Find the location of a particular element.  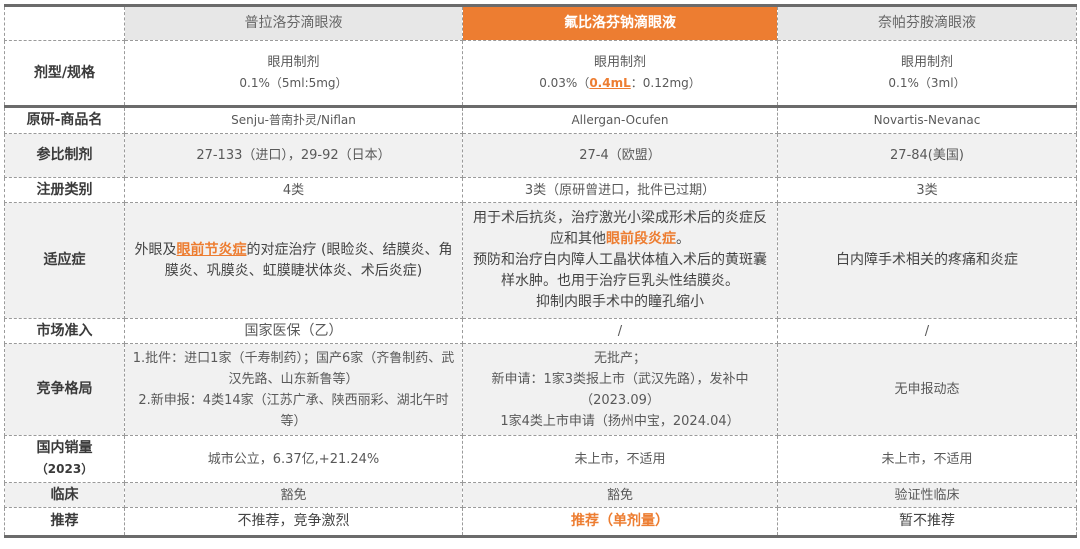

row-label: 竞争格局 is located at coordinates (64, 389).